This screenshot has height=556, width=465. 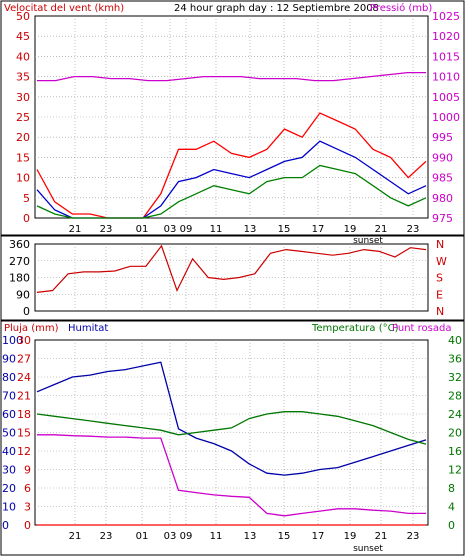 I want to click on humidity-y-tick-label: 50, so click(x=9, y=433).